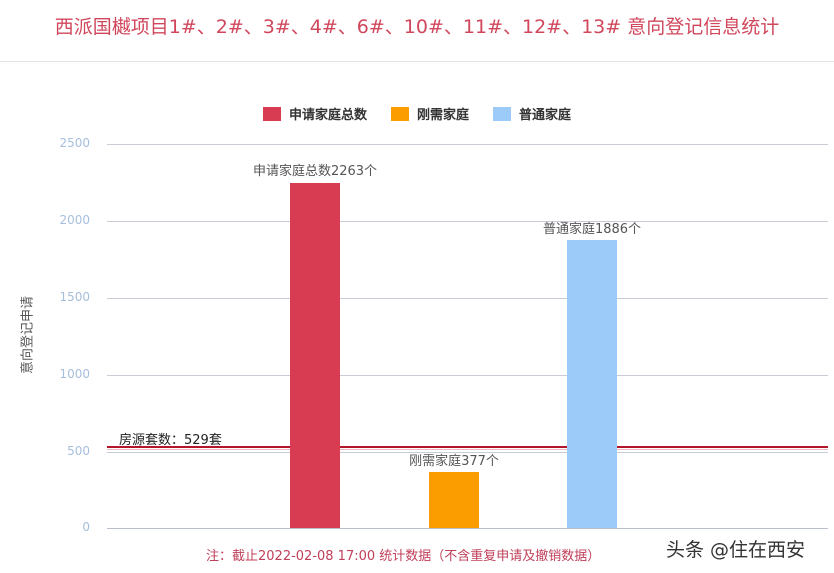 The height and width of the screenshot is (573, 834). Describe the element at coordinates (74, 297) in the screenshot. I see `y-tick: 1500` at that location.